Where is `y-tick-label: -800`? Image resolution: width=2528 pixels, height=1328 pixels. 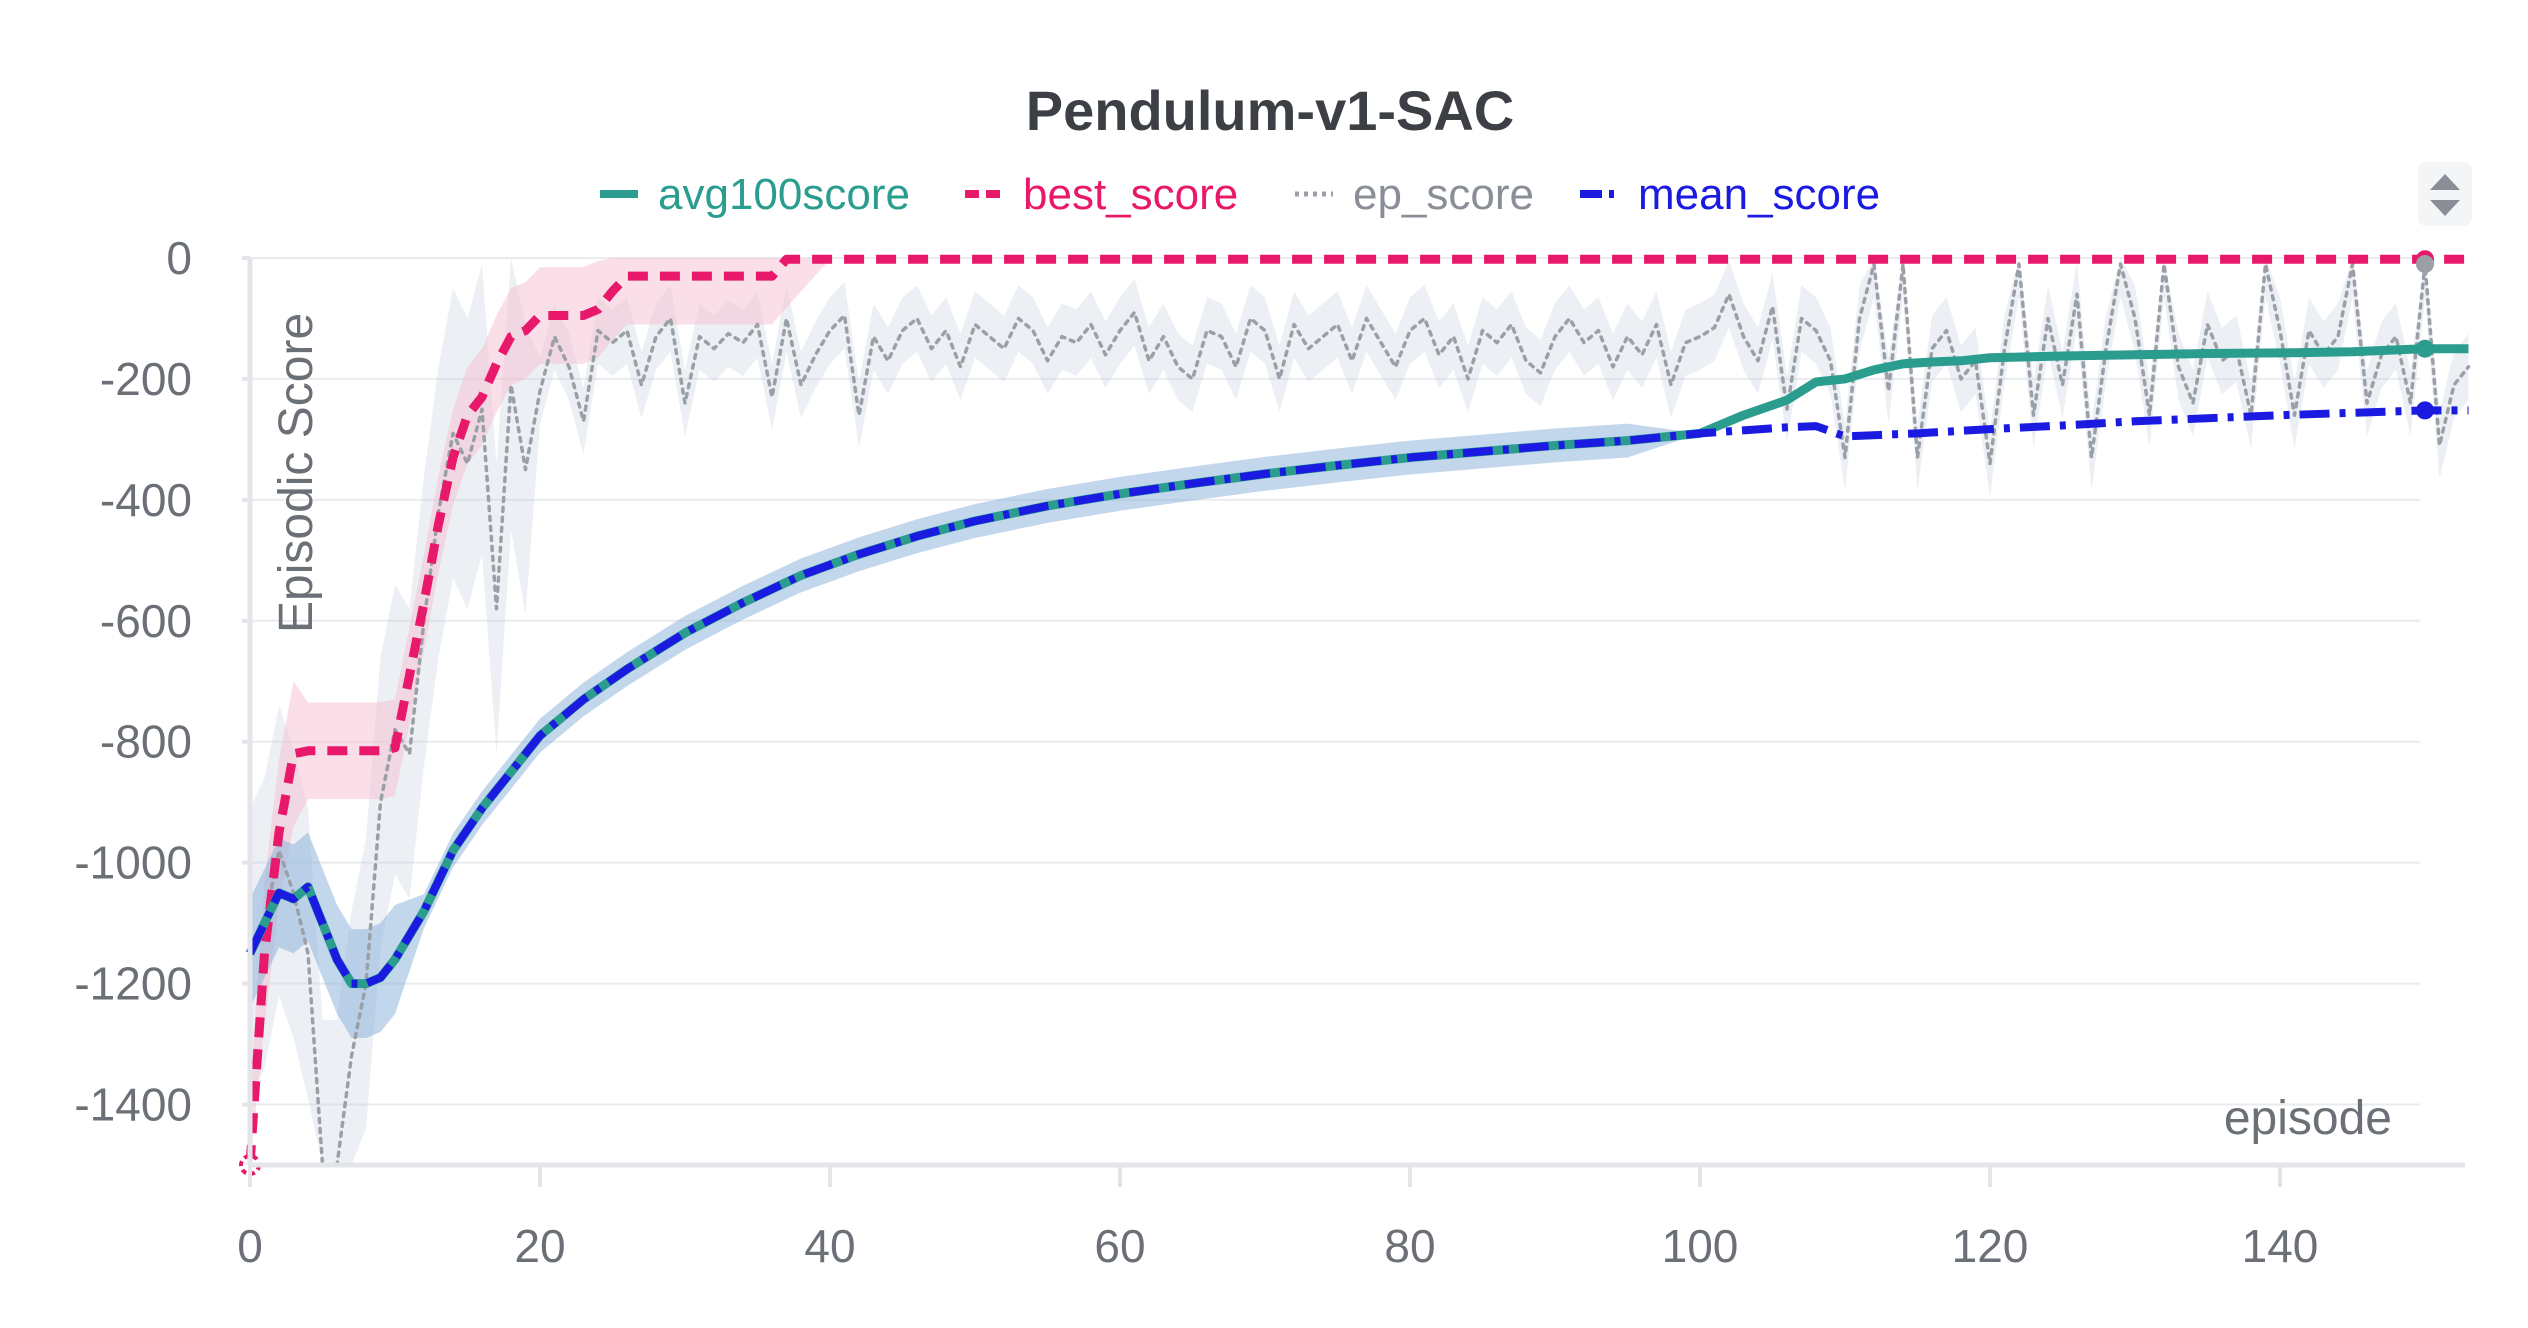 y-tick-label: -800 is located at coordinates (146, 742).